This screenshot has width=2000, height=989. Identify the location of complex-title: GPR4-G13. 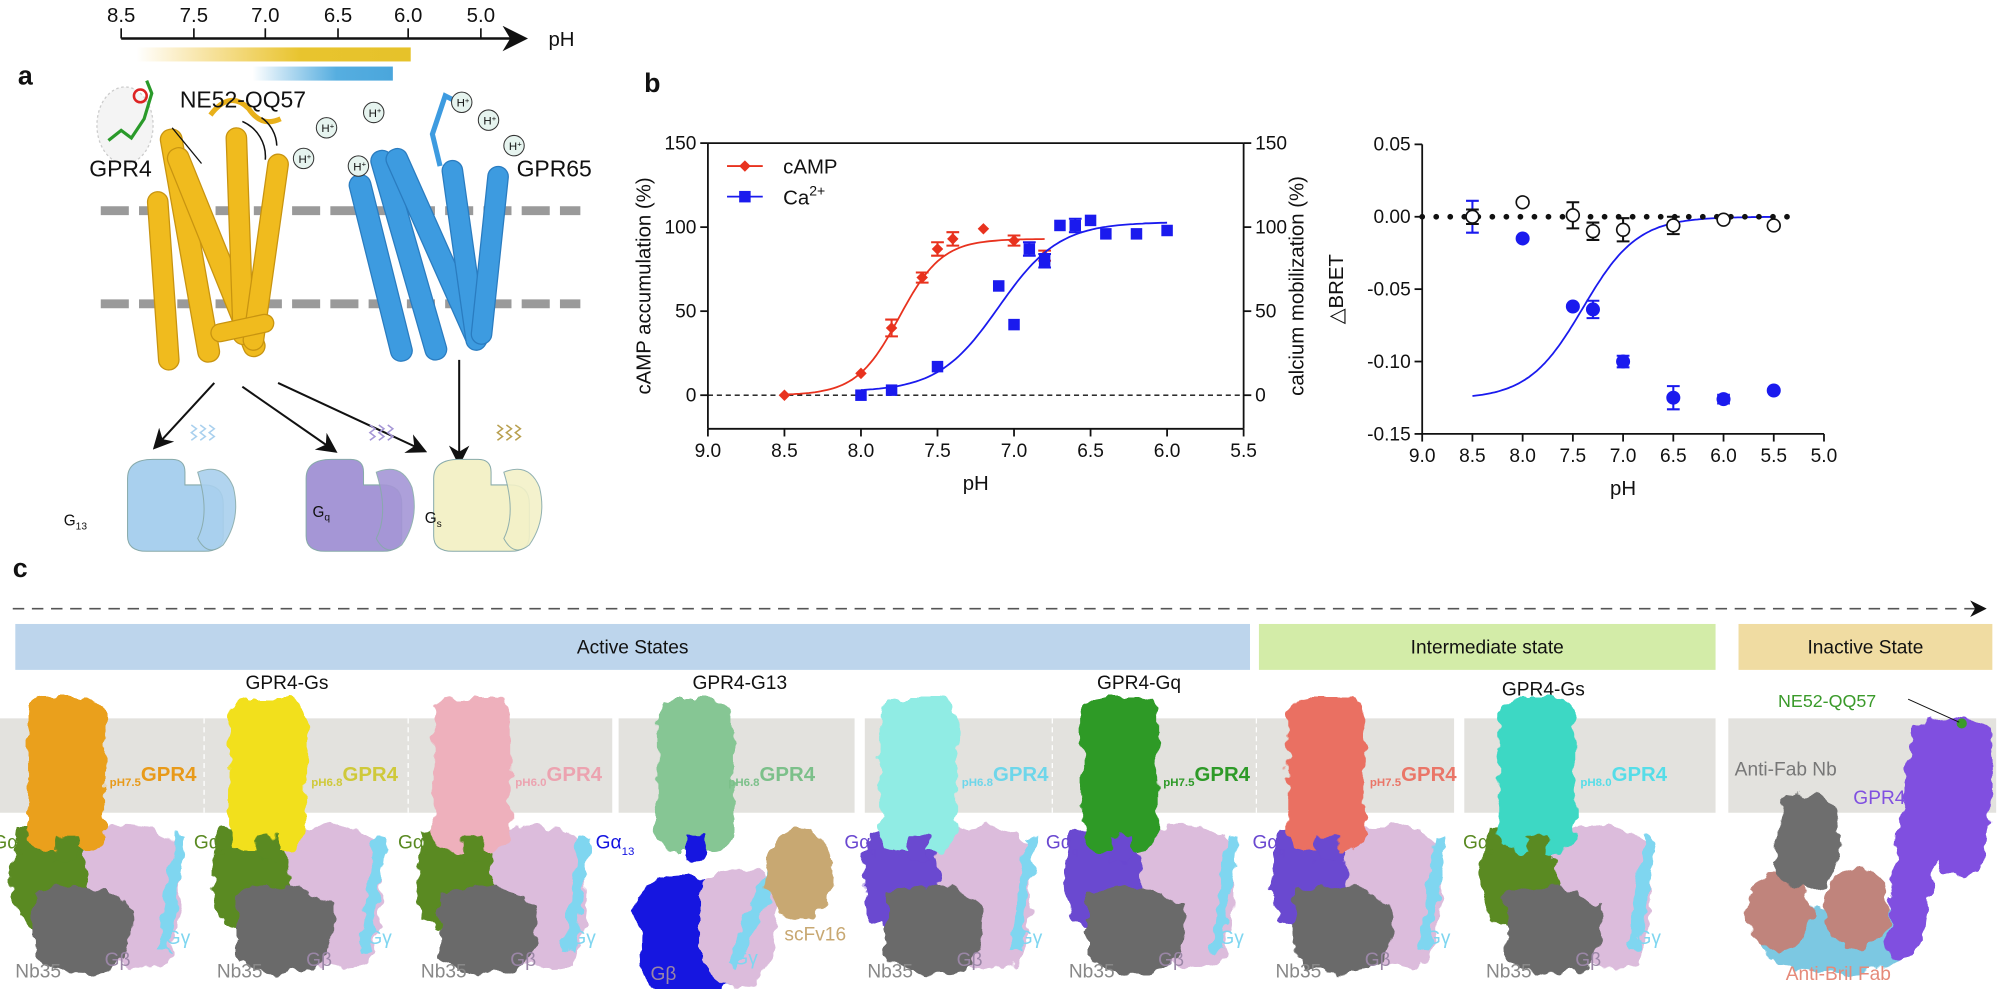
(739, 683).